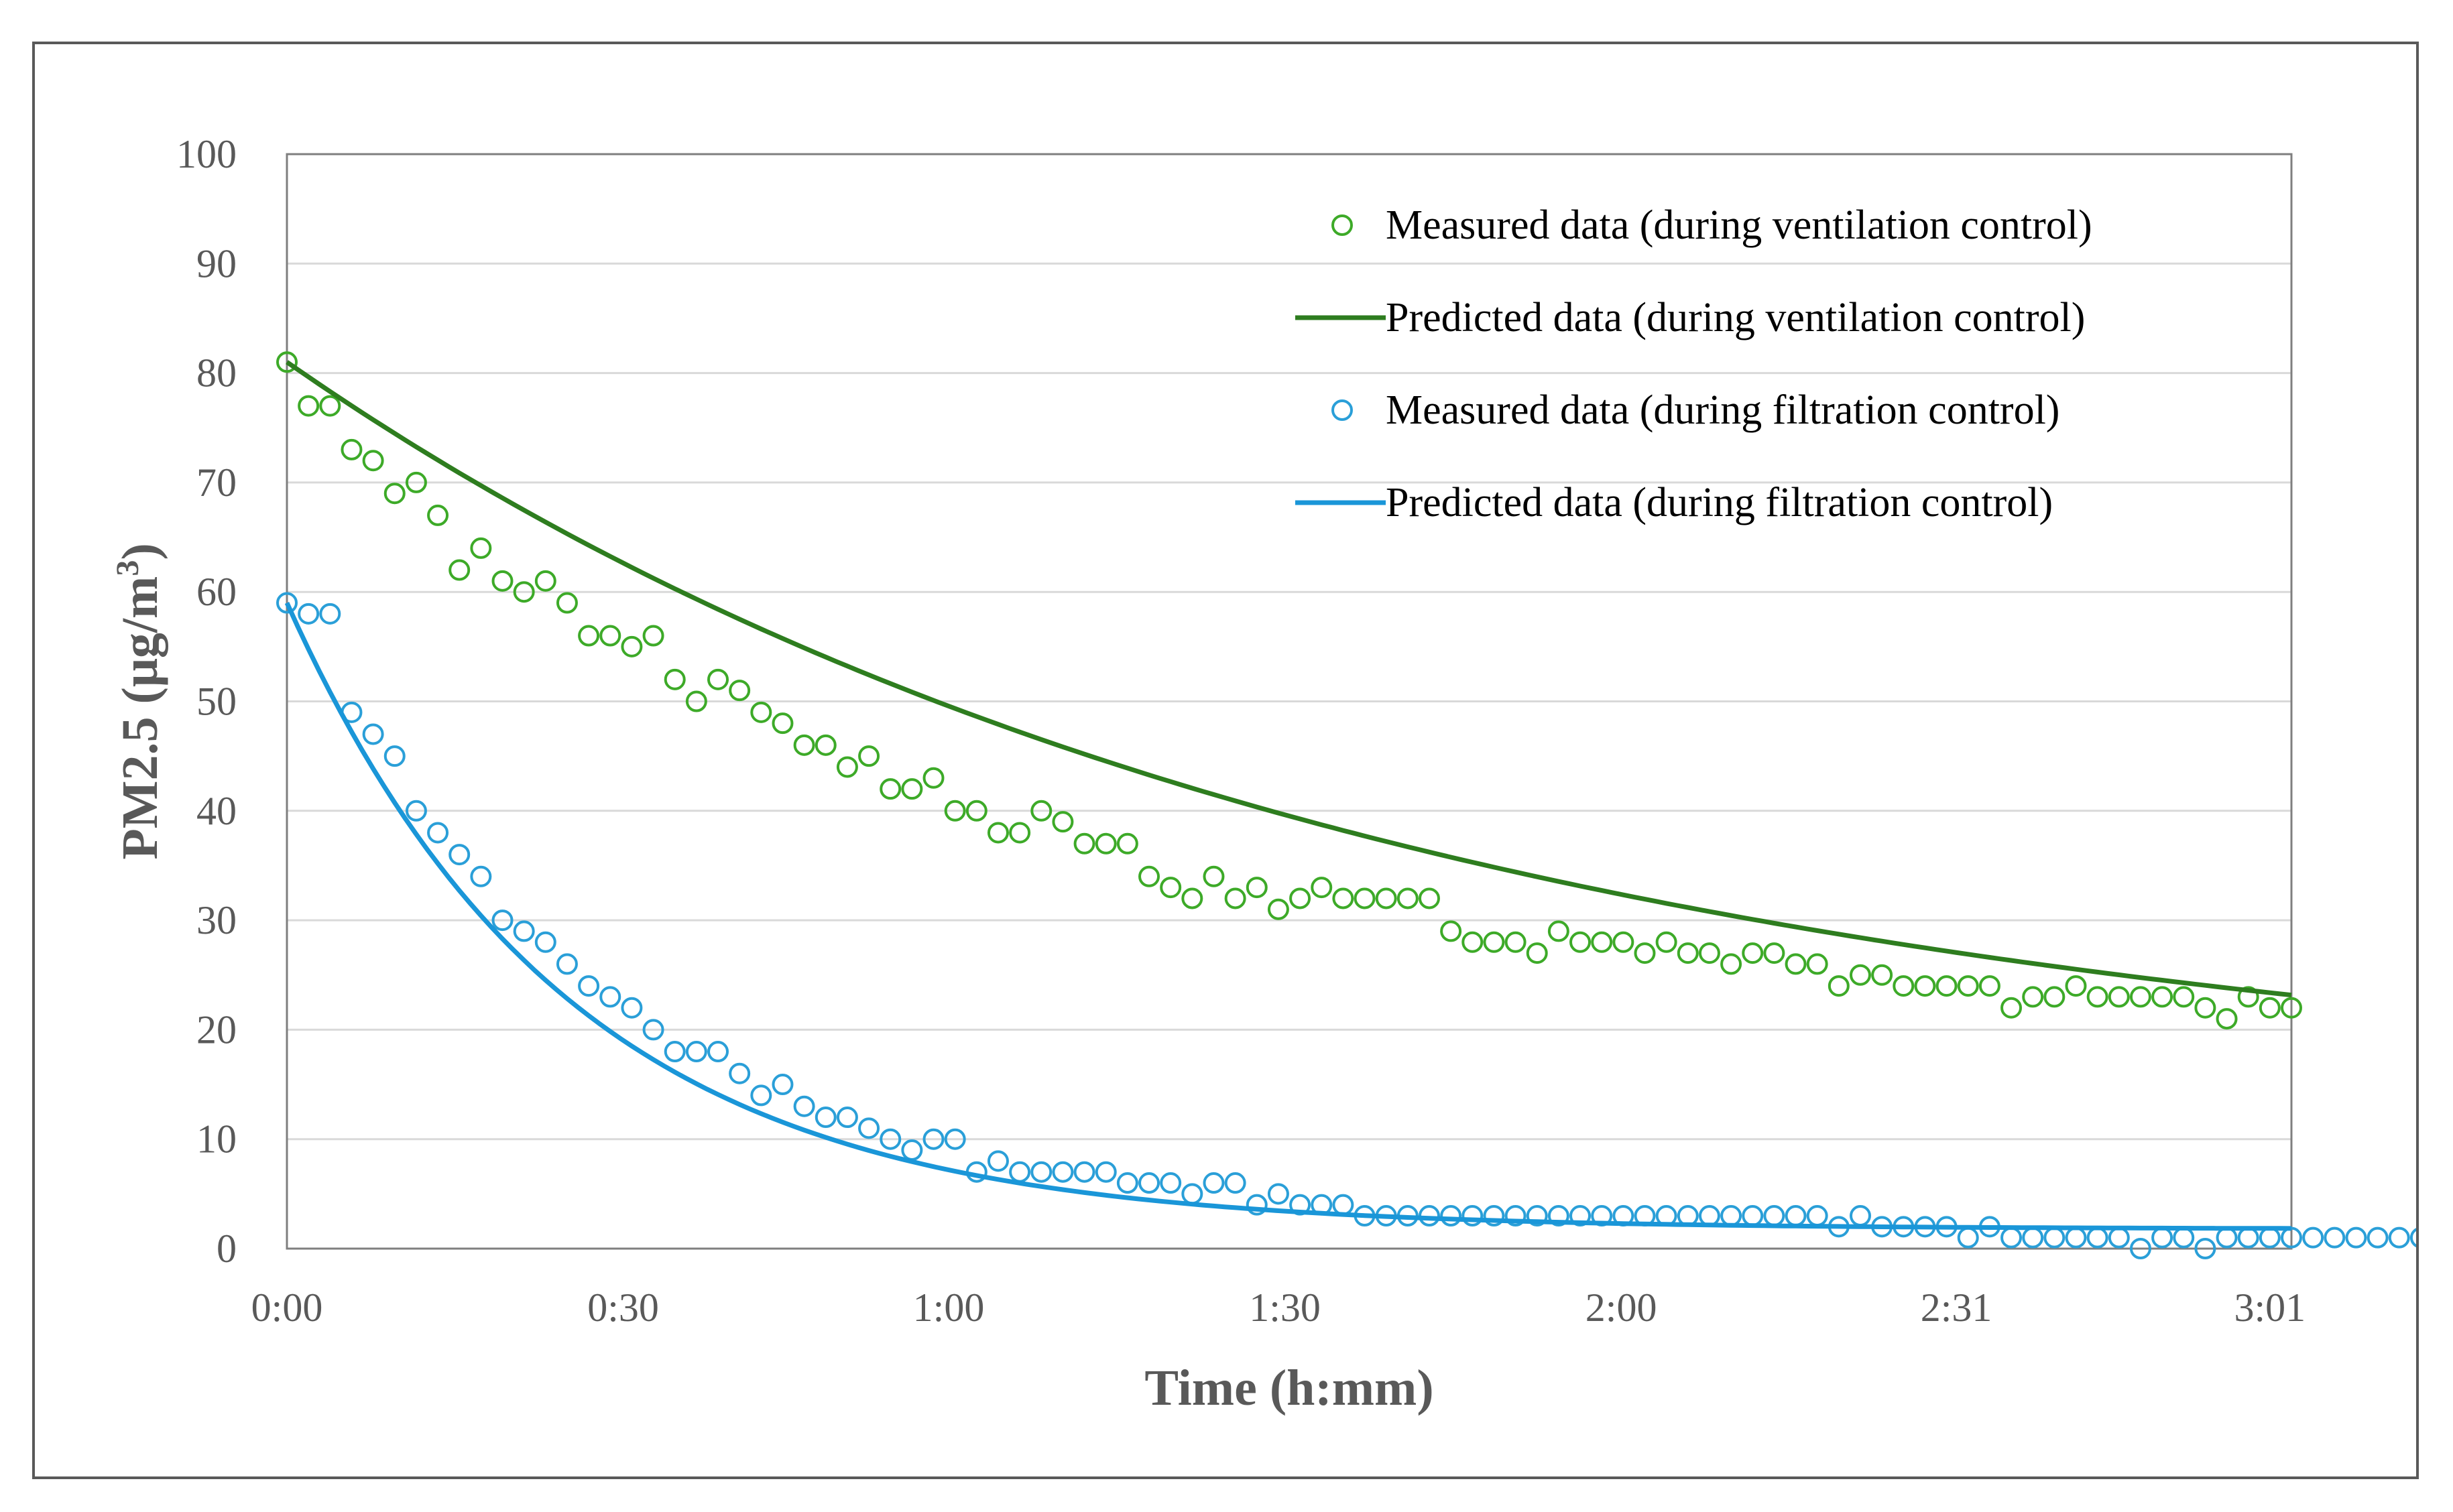 The width and height of the screenshot is (2453, 1512). I want to click on y-tick-label: 60, so click(216, 592).